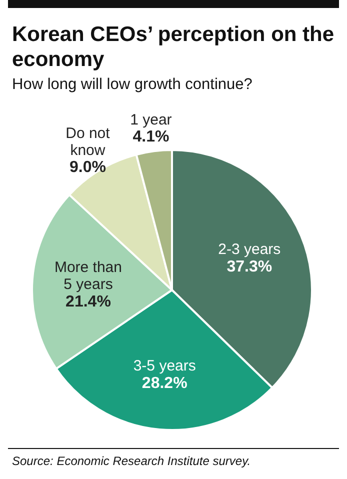 The height and width of the screenshot is (479, 347). What do you see at coordinates (249, 267) in the screenshot?
I see `data-label: 37.3%` at bounding box center [249, 267].